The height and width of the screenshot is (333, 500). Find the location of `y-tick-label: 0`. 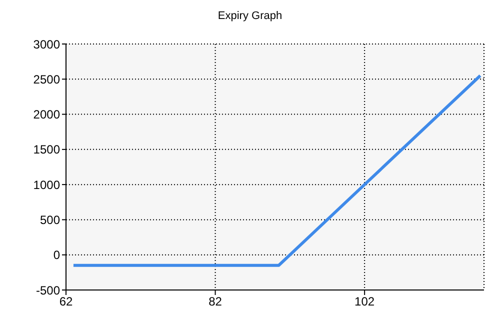

y-tick-label: 0 is located at coordinates (56, 255).